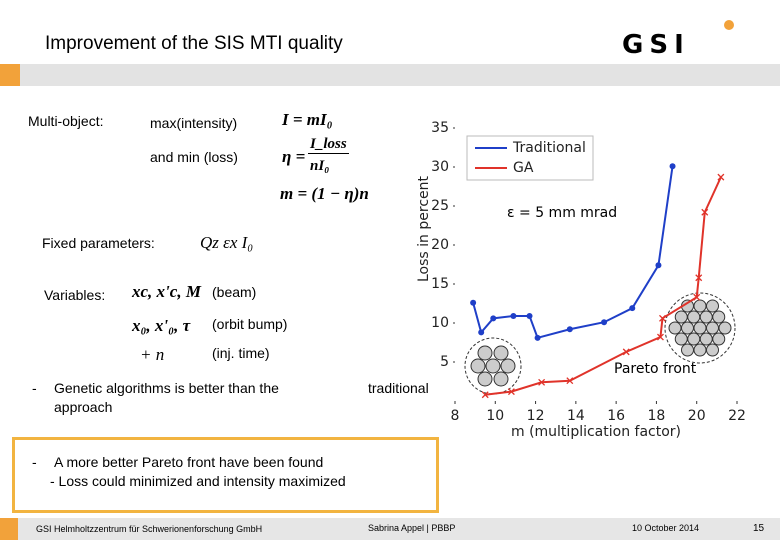 This screenshot has height=540, width=780. I want to click on formula: m = (1 − η)n, so click(324, 193).